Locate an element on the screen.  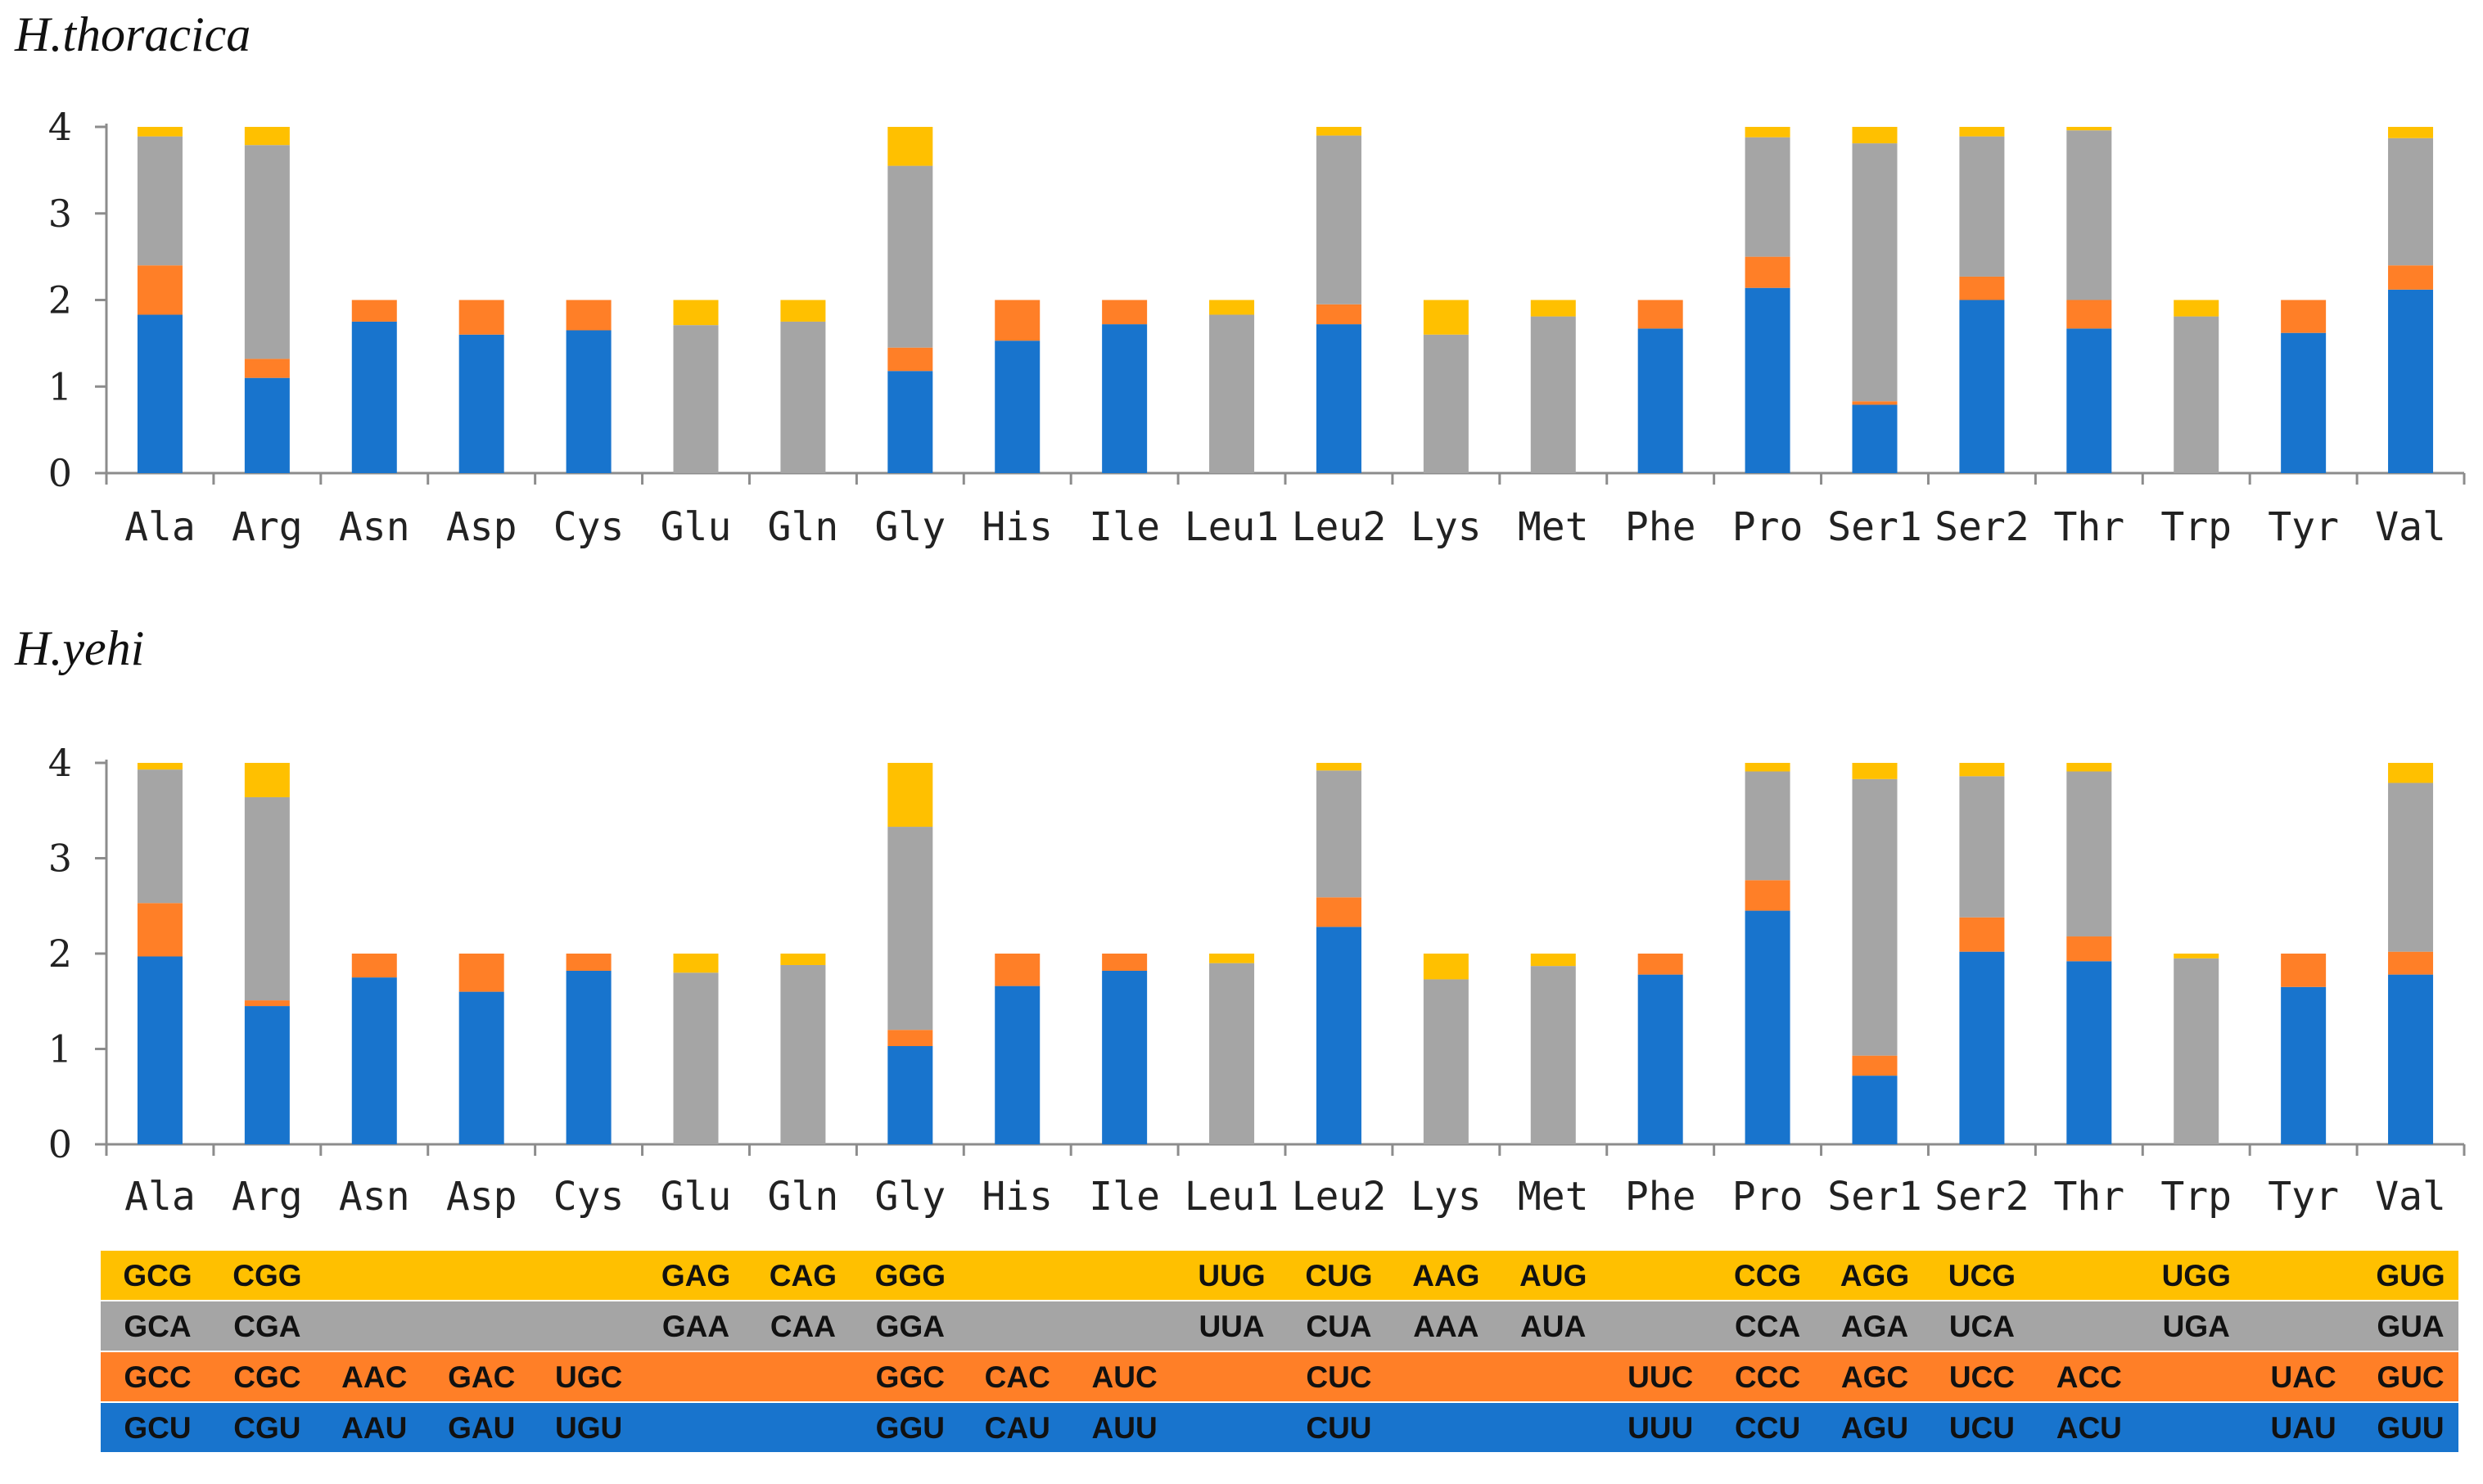
bar-yellow-arg is located at coordinates (267, 780).